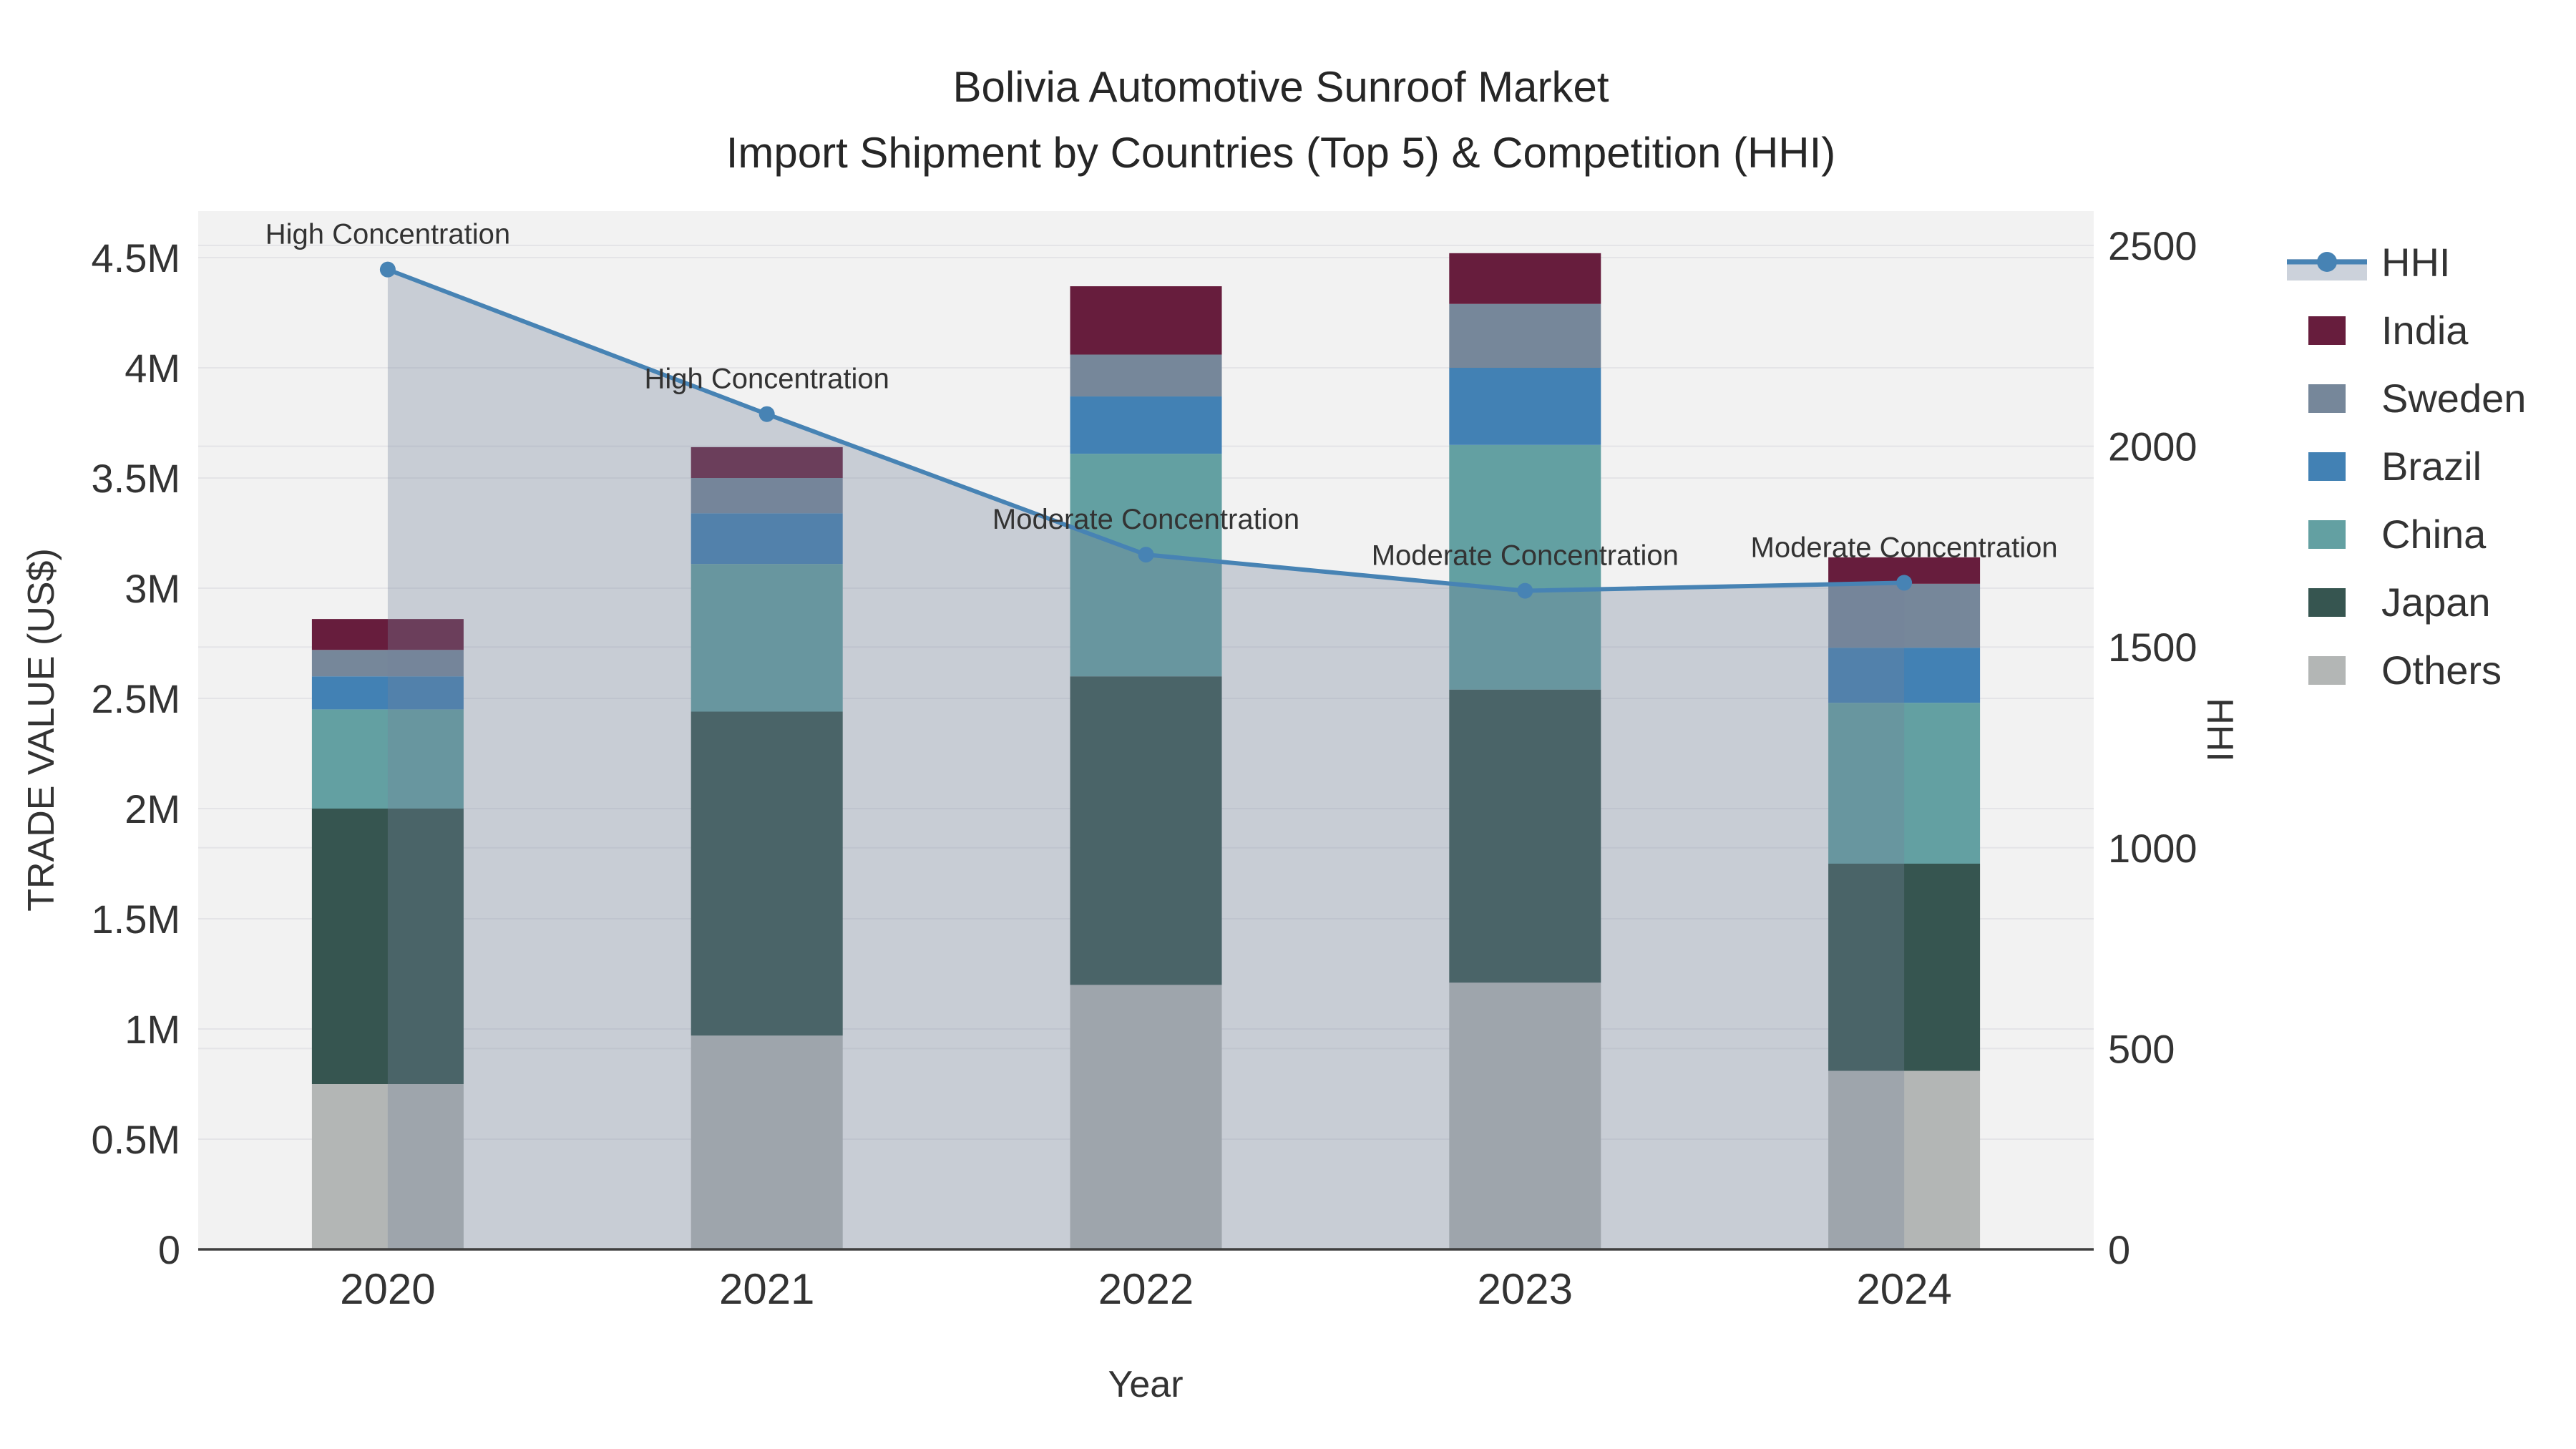  Describe the element at coordinates (2425, 330) in the screenshot. I see `legend-label: India` at that location.